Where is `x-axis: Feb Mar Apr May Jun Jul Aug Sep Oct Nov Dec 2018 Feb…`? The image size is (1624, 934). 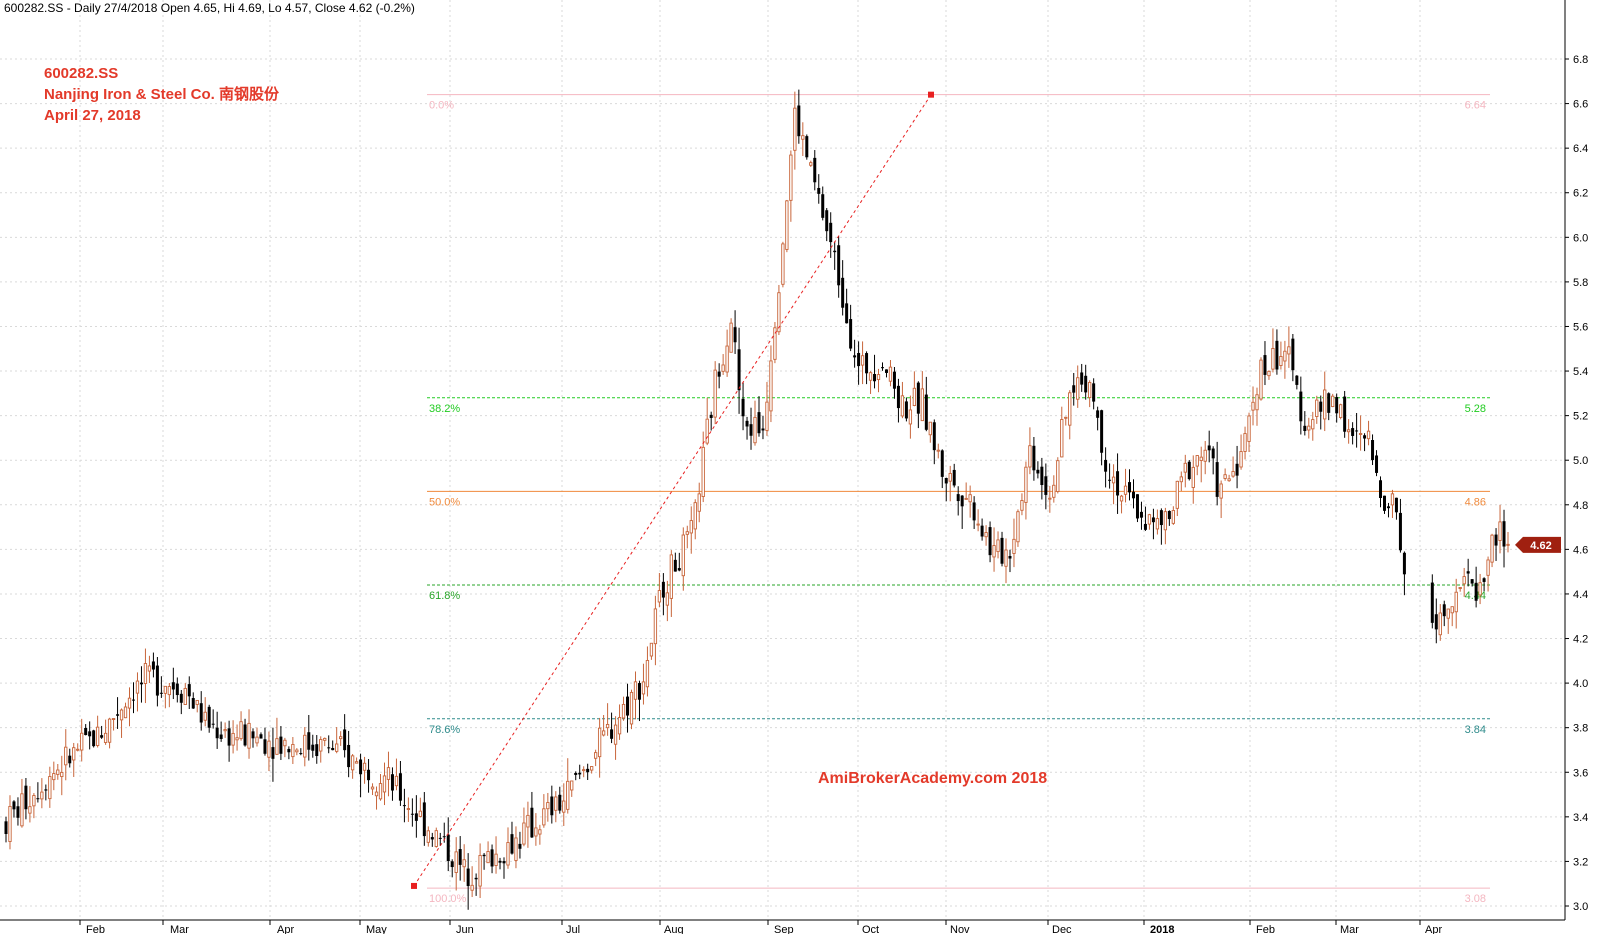
x-axis: Feb Mar Apr May Jun Jul Aug Sep Oct Nov Dec 2018 Feb… is located at coordinates (782, 926).